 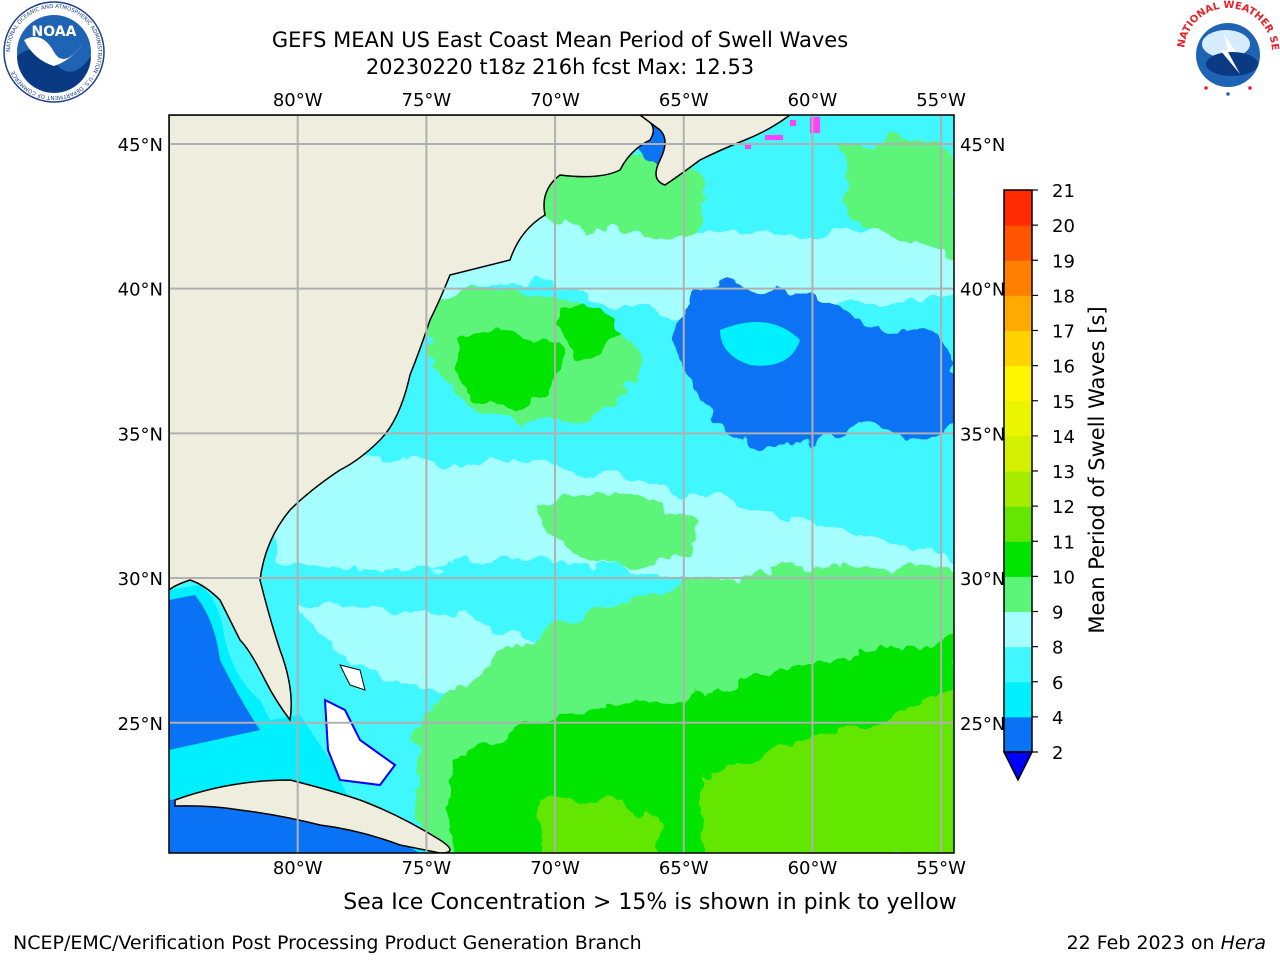 I want to click on lat-label-right: 25°N, so click(x=982, y=724).